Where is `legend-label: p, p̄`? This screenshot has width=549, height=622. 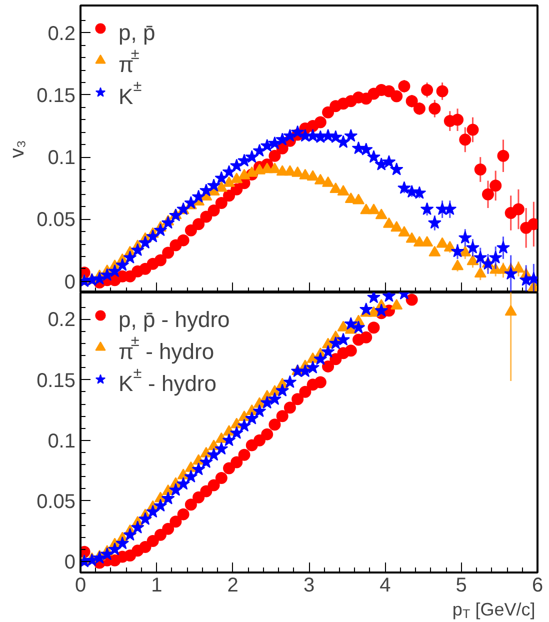 legend-label: p, p̄ is located at coordinates (137, 32).